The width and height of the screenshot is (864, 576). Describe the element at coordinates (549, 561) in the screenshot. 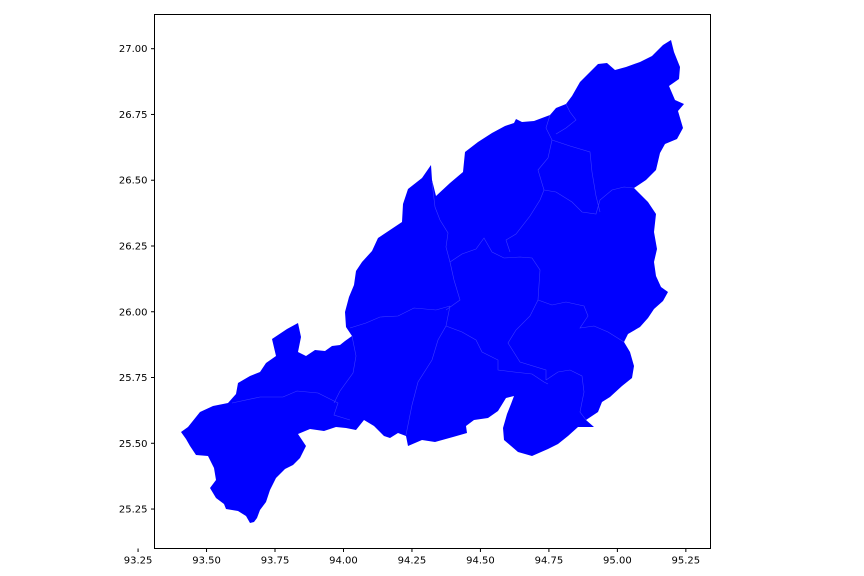

I see `x-tick-label: 94.75` at that location.